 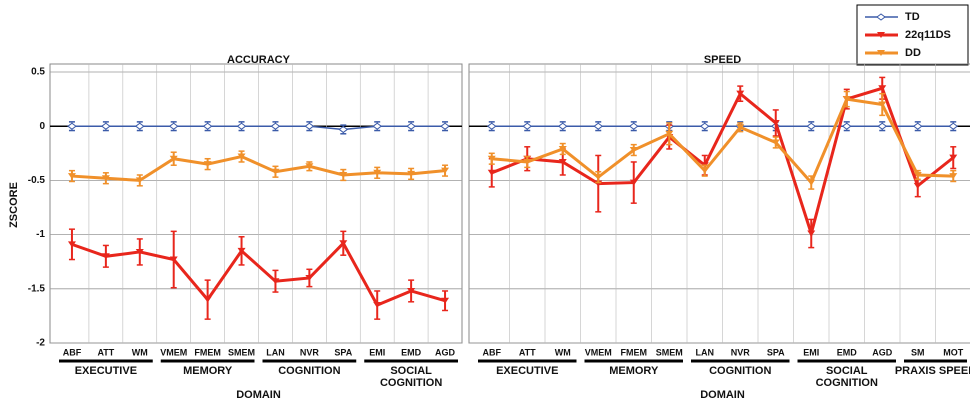 What do you see at coordinates (918, 352) in the screenshot?
I see `x-tick-label: SM` at bounding box center [918, 352].